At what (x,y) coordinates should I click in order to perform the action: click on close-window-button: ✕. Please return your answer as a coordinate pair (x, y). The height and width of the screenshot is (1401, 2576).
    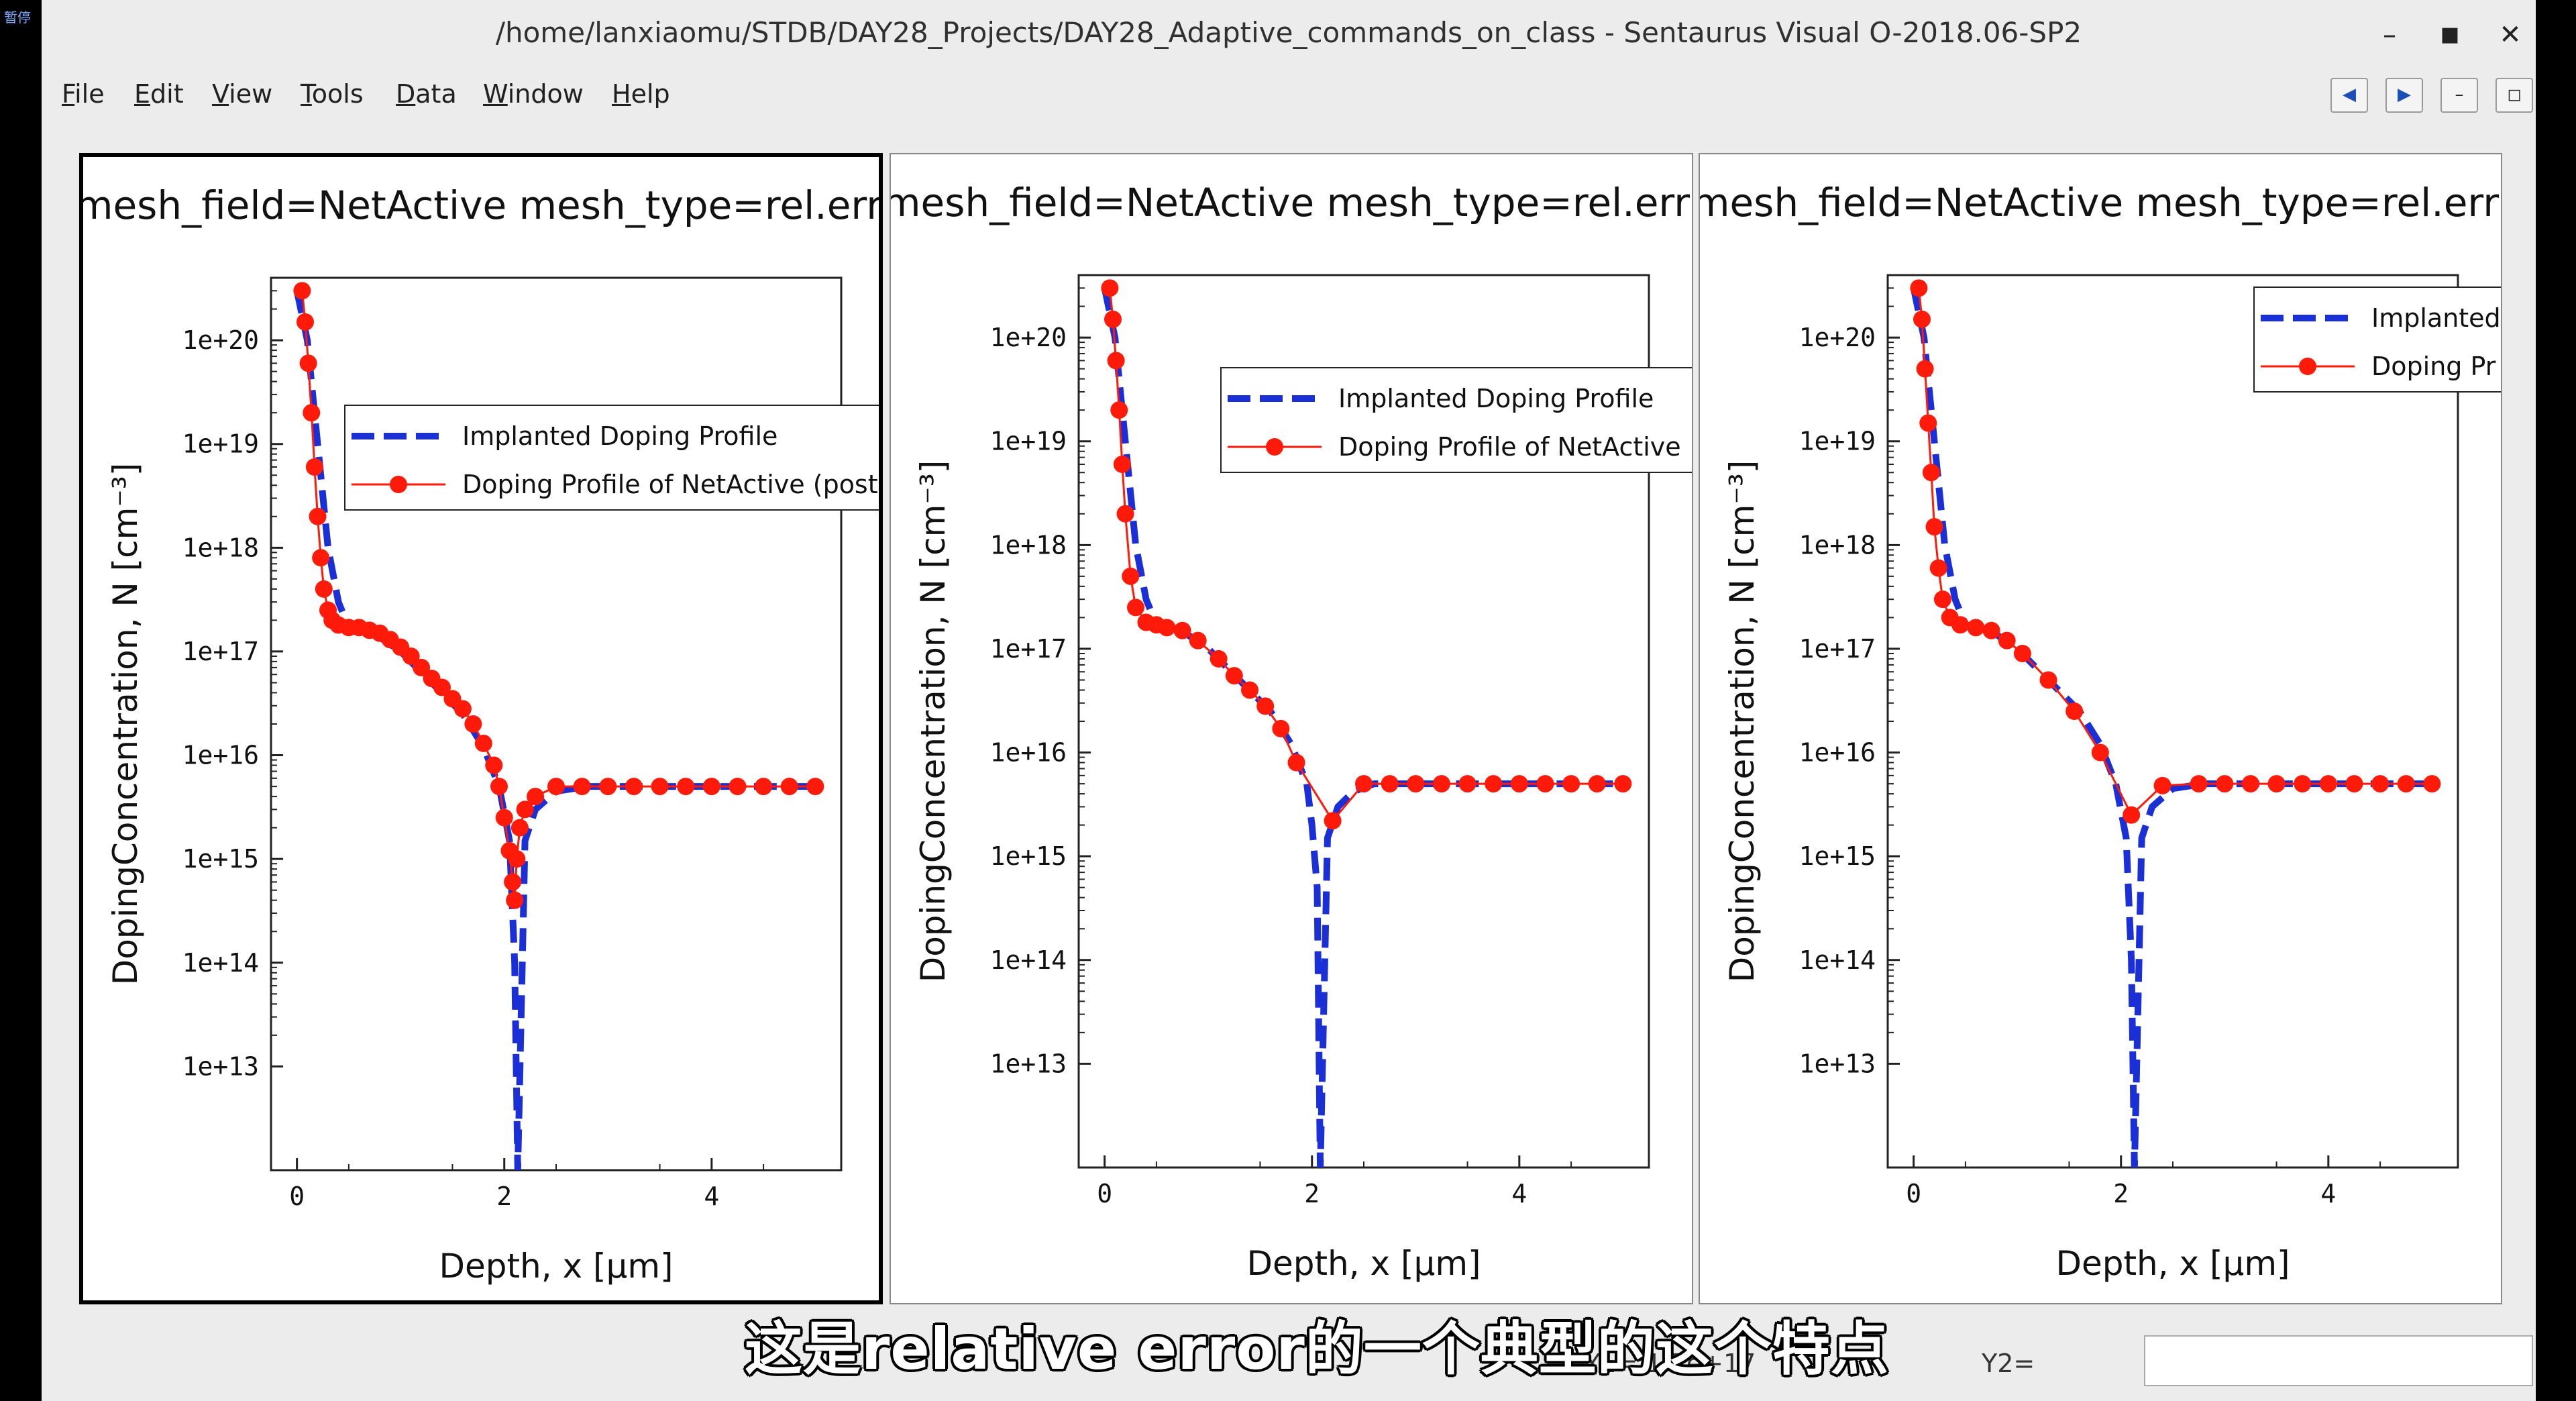
    Looking at the image, I should click on (2510, 34).